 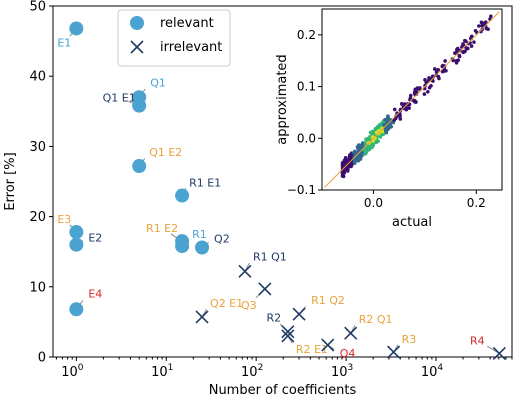 I want to click on legend-box, so click(x=174, y=38).